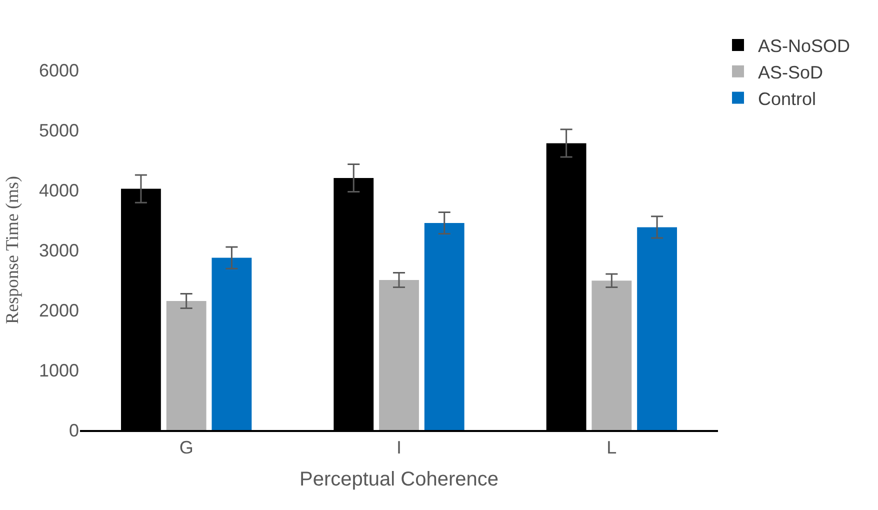 The height and width of the screenshot is (510, 878). What do you see at coordinates (791, 72) in the screenshot?
I see `legend-label: AS-SoD` at bounding box center [791, 72].